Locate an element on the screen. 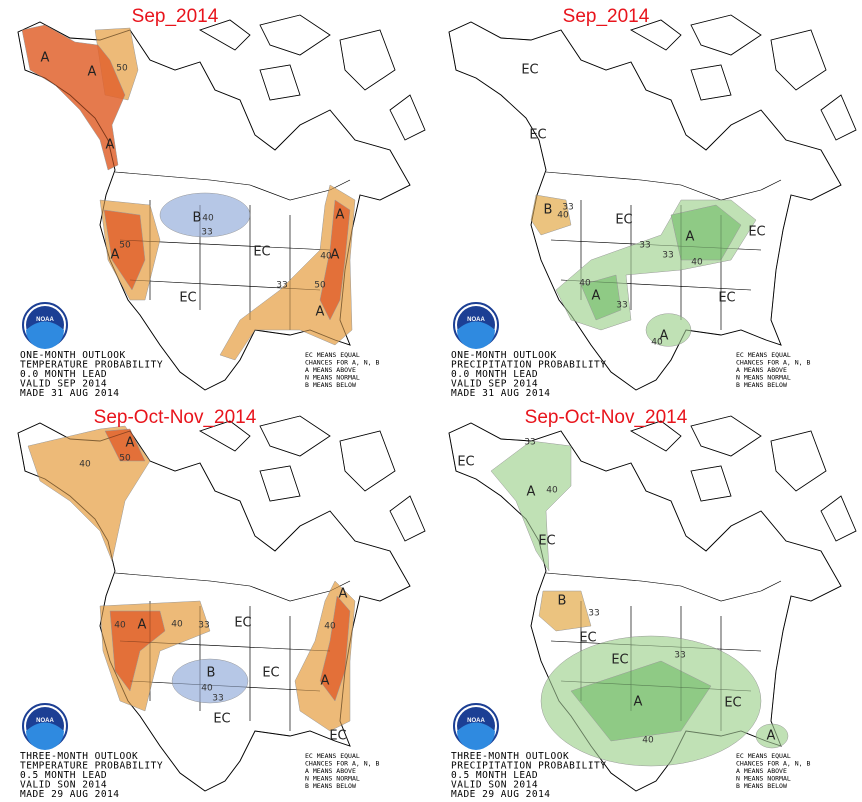 The height and width of the screenshot is (802, 862). outlook-line: VALID SON 2014 is located at coordinates (63, 785).